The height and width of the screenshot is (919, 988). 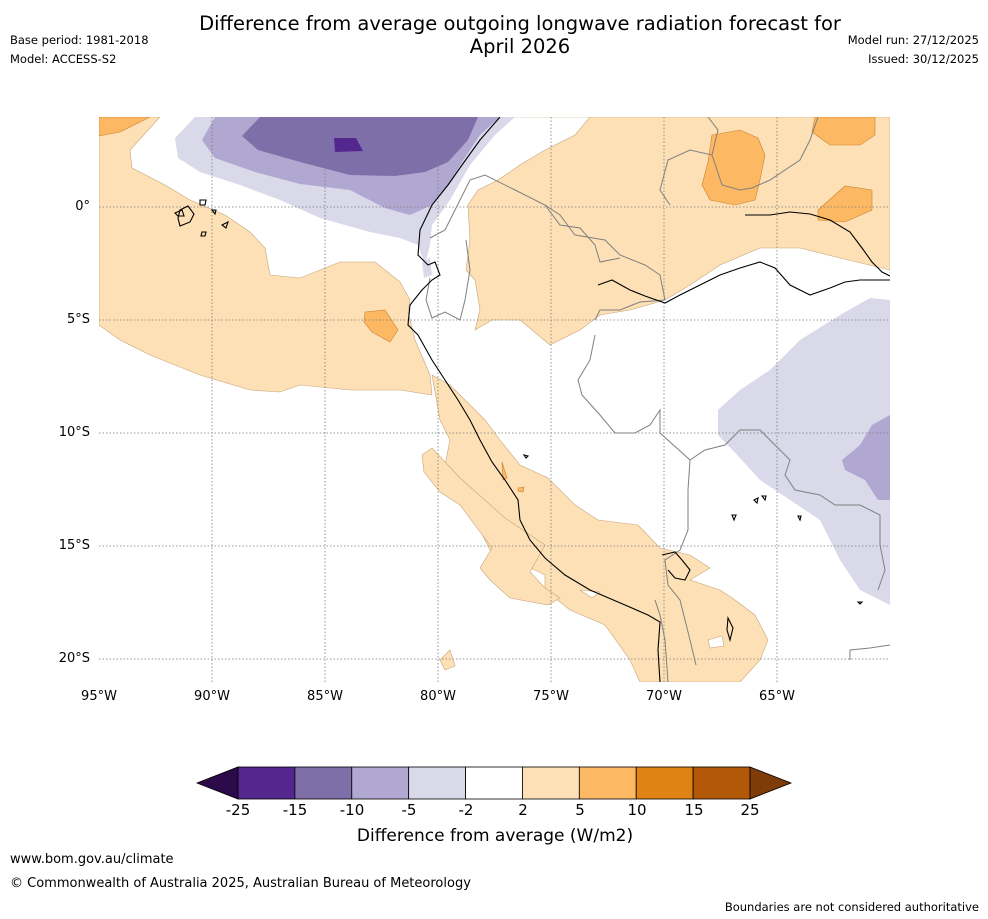 What do you see at coordinates (771, 783) in the screenshot?
I see `colorbar-max-extension` at bounding box center [771, 783].